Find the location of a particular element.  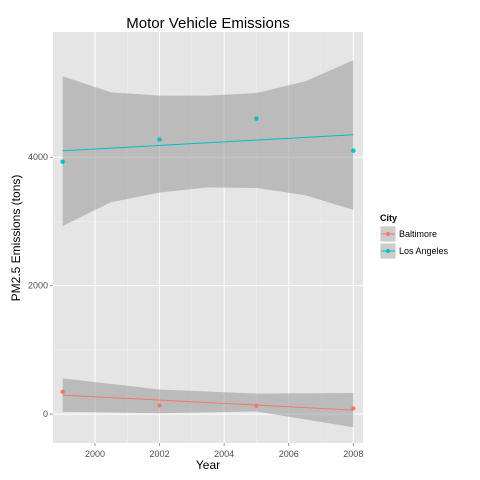

legend-point-baltimore is located at coordinates (388, 234).